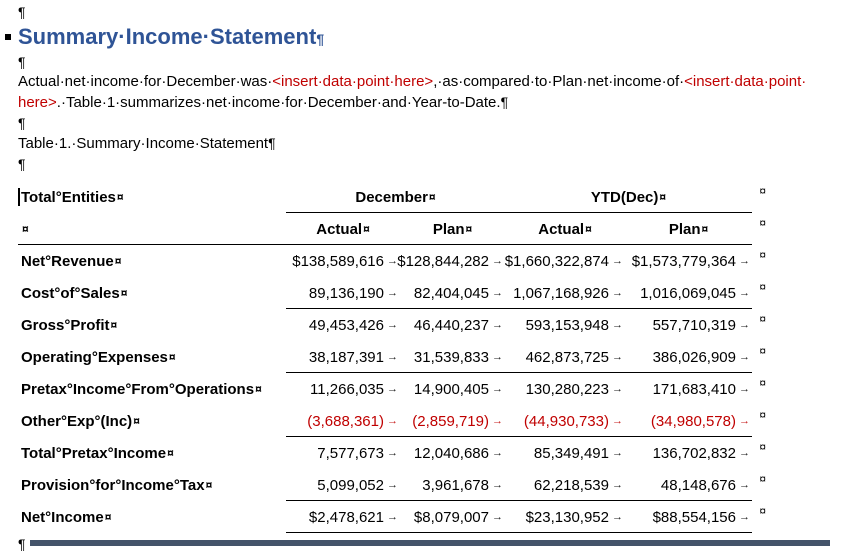  What do you see at coordinates (452, 293) in the screenshot?
I see `value-cell: 82,404,045 →` at bounding box center [452, 293].